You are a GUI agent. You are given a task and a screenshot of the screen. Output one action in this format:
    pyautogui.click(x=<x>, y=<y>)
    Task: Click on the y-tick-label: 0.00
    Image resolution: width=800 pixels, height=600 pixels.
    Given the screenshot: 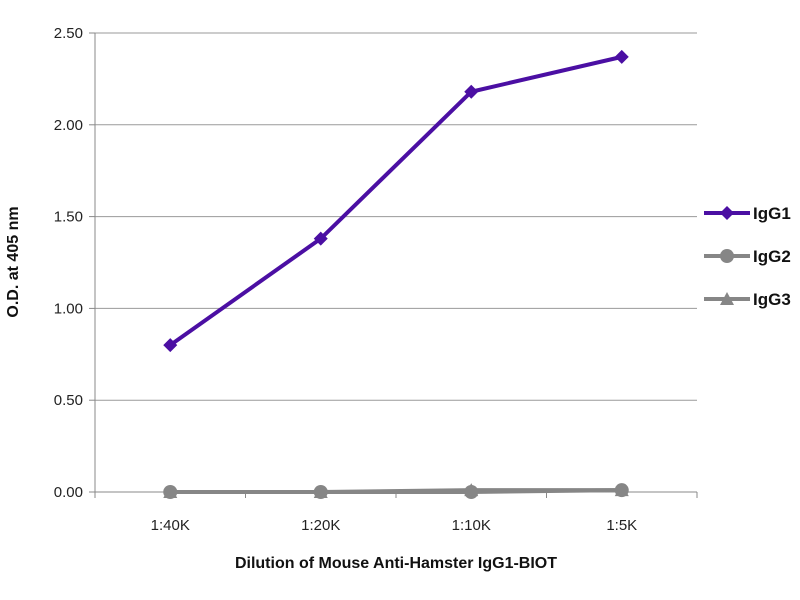 What is the action you would take?
    pyautogui.click(x=68, y=492)
    